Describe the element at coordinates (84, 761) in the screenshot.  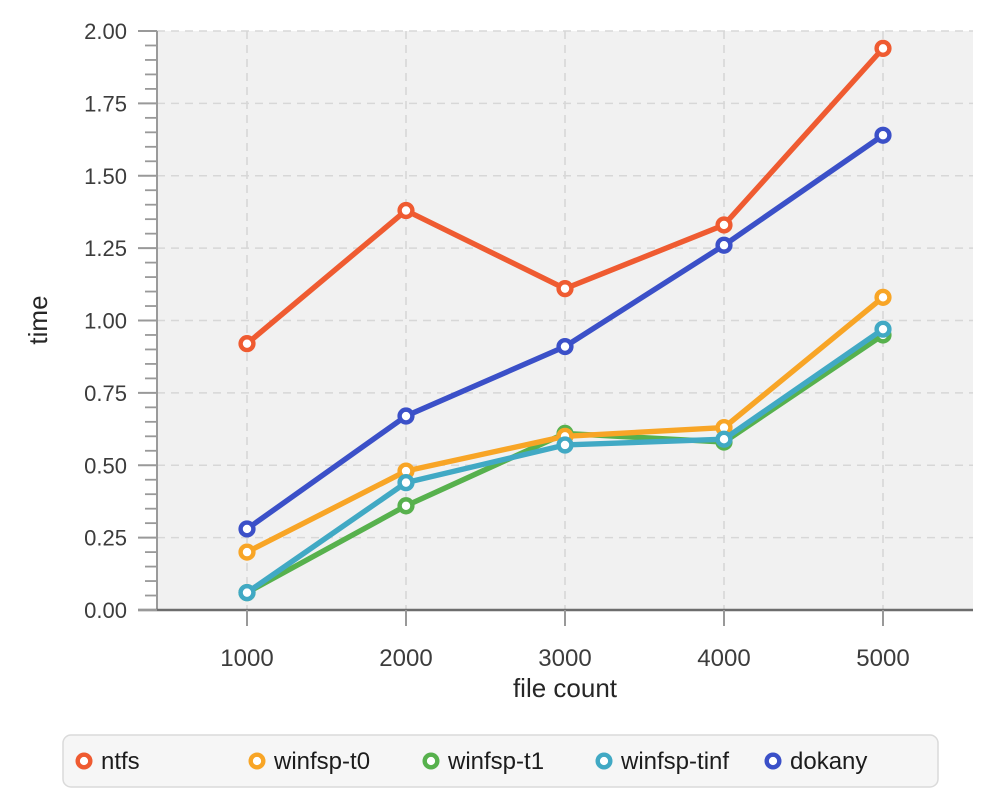
I see `legend-marker-ntfs` at that location.